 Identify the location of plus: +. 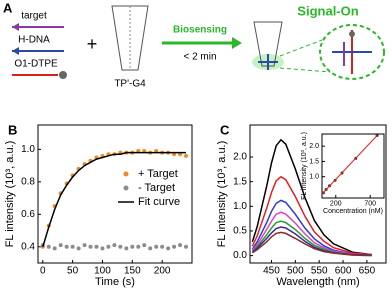
(92, 44).